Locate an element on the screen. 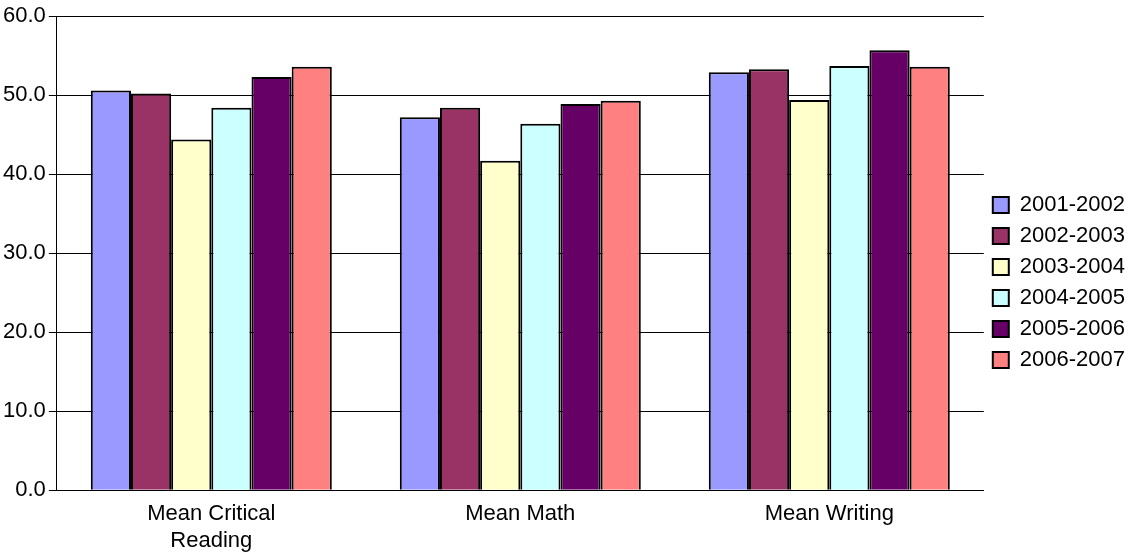 The height and width of the screenshot is (557, 1141). y-tick-label: 20.0 is located at coordinates (24, 331).